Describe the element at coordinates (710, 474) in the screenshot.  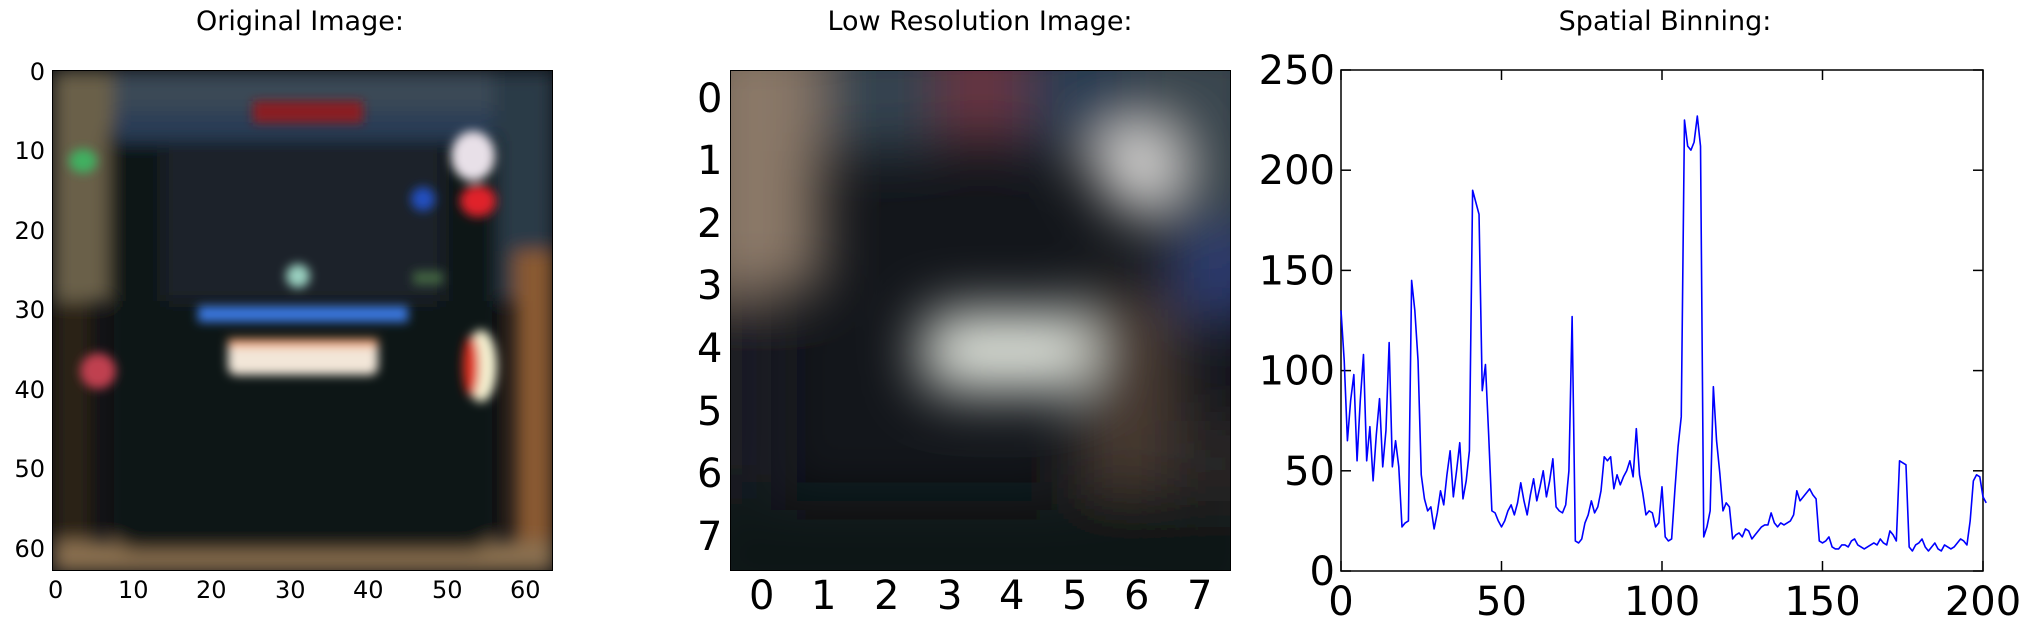
I see `y-tick-label: 6` at that location.